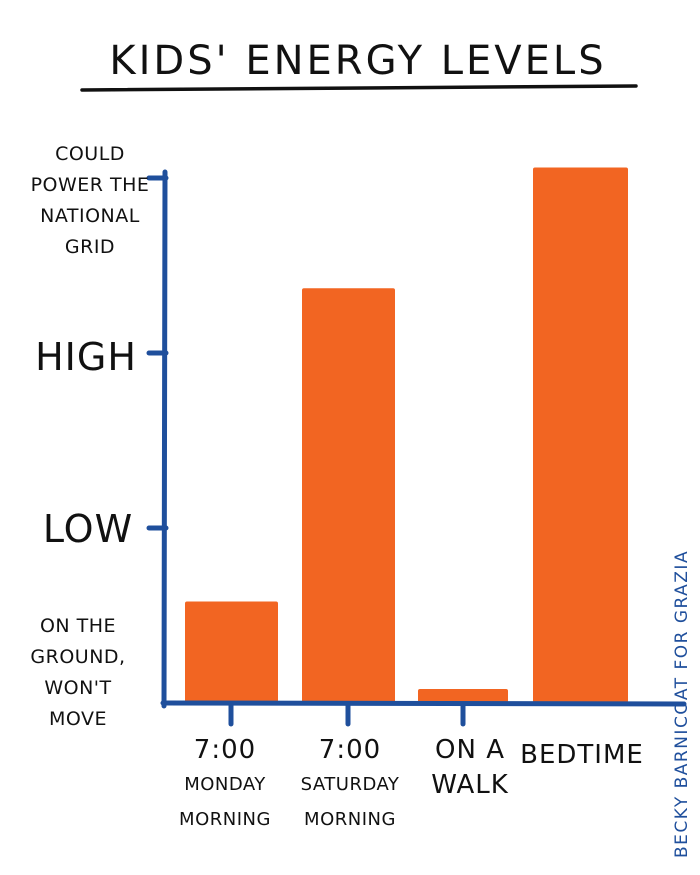 This screenshot has width=700, height=875. Describe the element at coordinates (90, 216) in the screenshot. I see `y-tick-label-0-2: NATIONAL` at that location.